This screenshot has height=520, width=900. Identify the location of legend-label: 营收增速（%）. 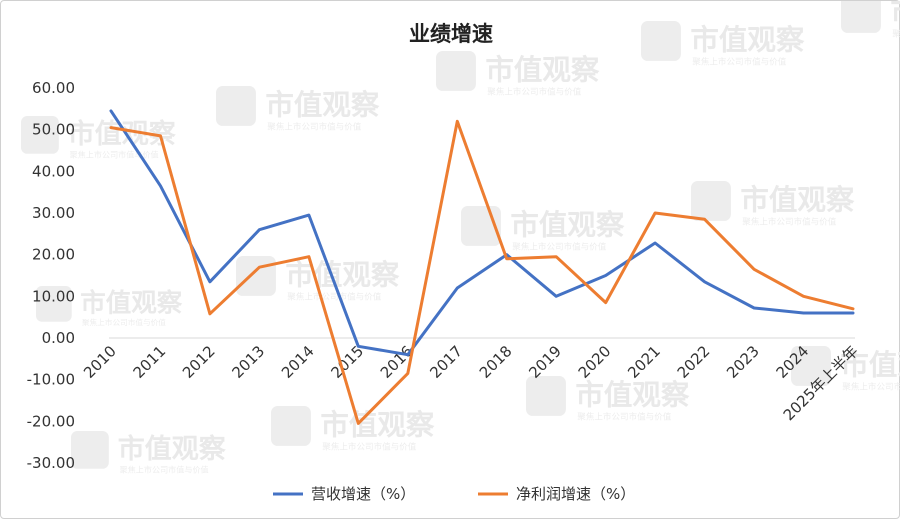
(363, 494).